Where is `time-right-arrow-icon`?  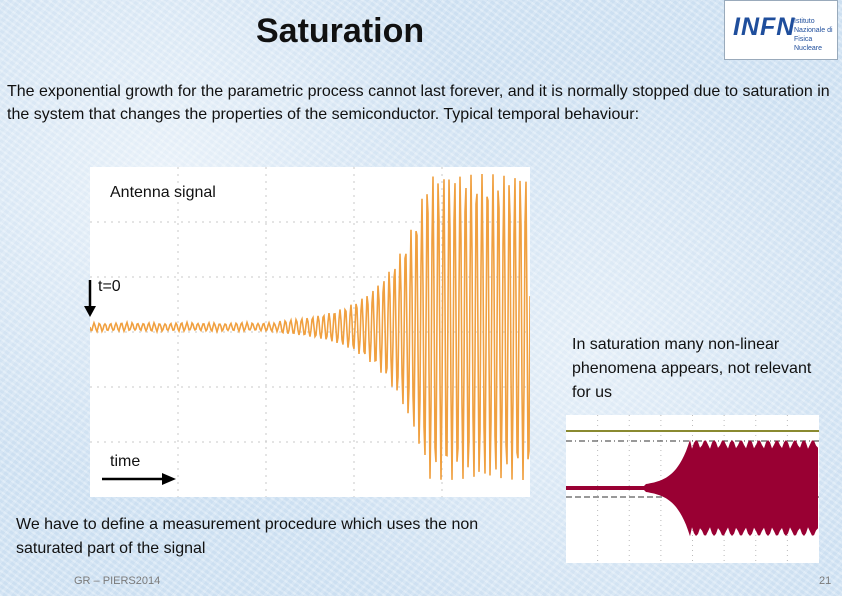 time-right-arrow-icon is located at coordinates (139, 479).